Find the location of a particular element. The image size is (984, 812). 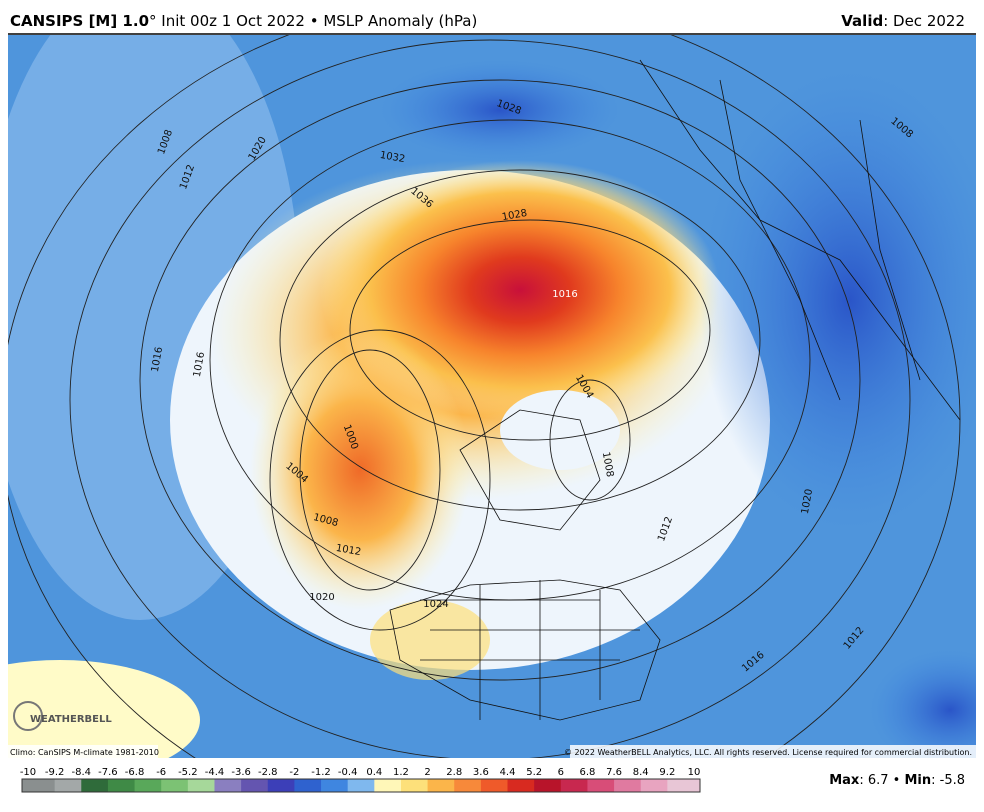

valid-label: Valid is located at coordinates (862, 21).